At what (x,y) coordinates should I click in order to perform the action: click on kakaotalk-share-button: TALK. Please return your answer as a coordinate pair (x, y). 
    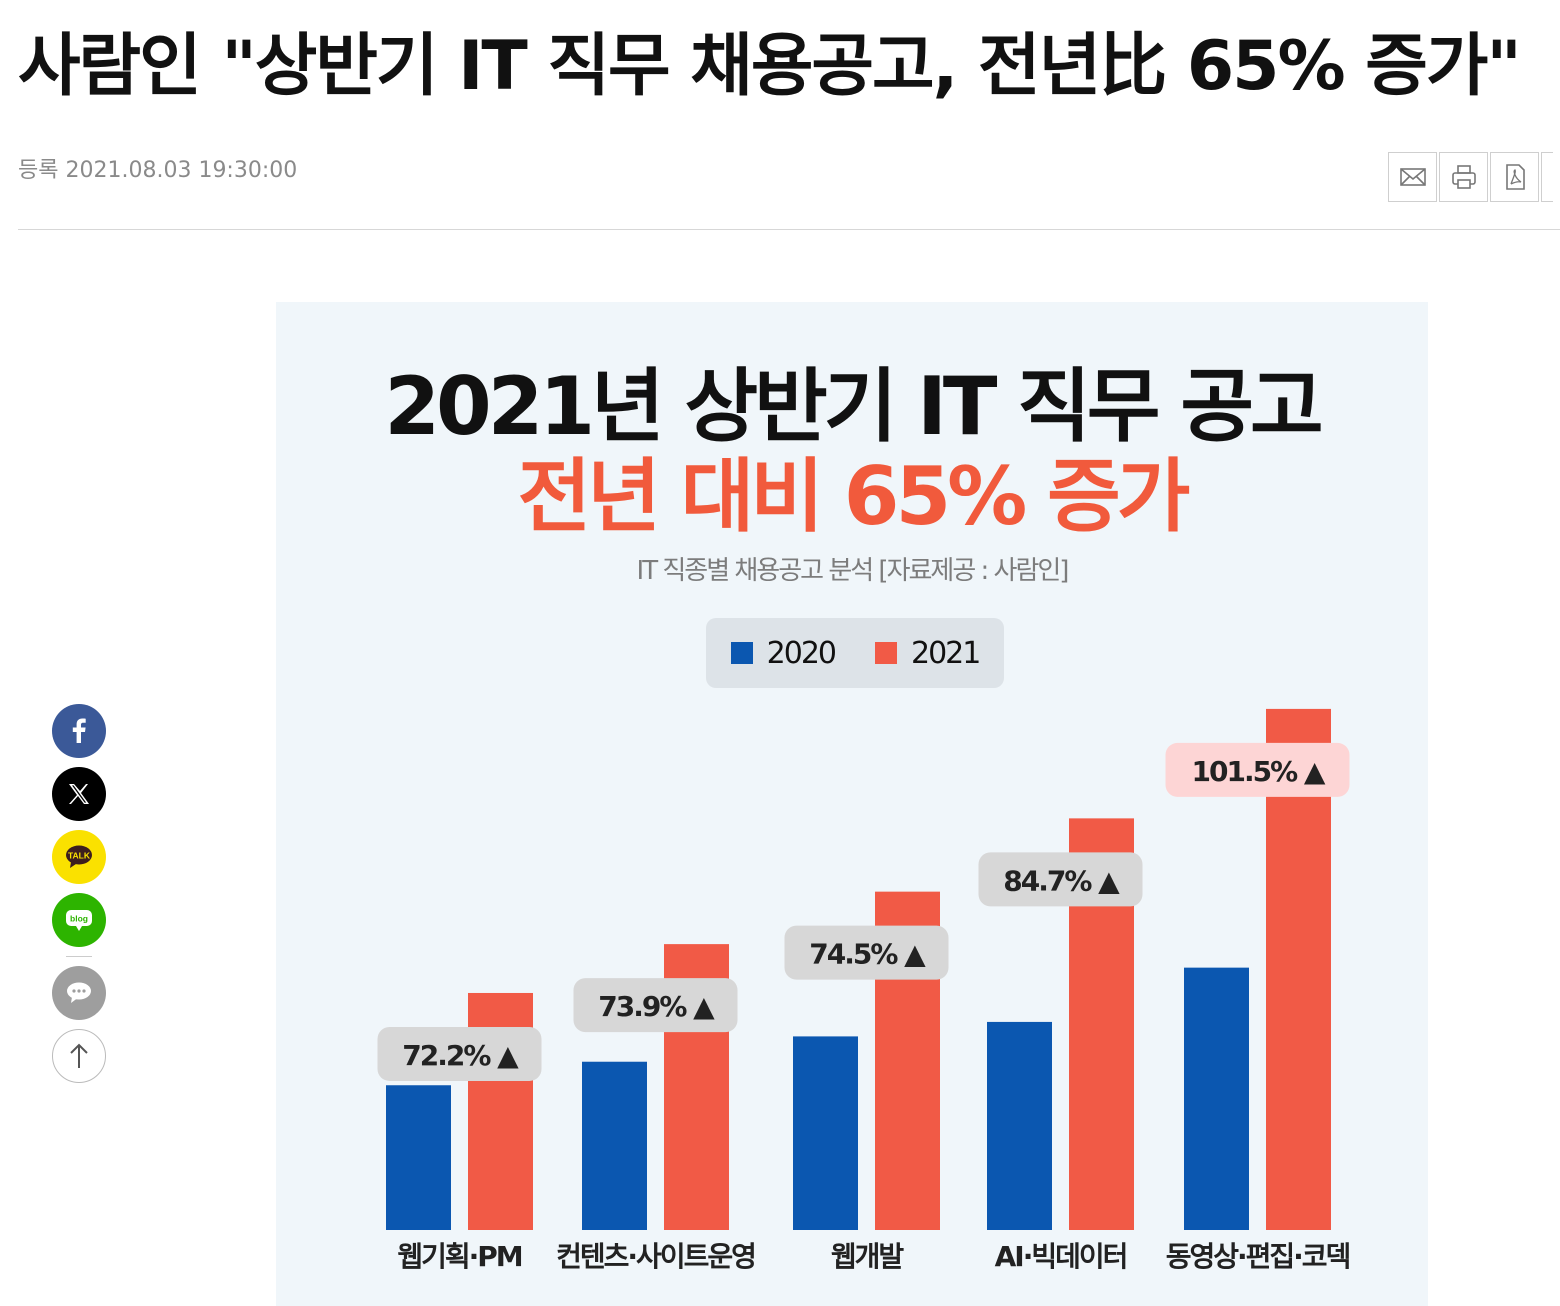
    Looking at the image, I should click on (79, 857).